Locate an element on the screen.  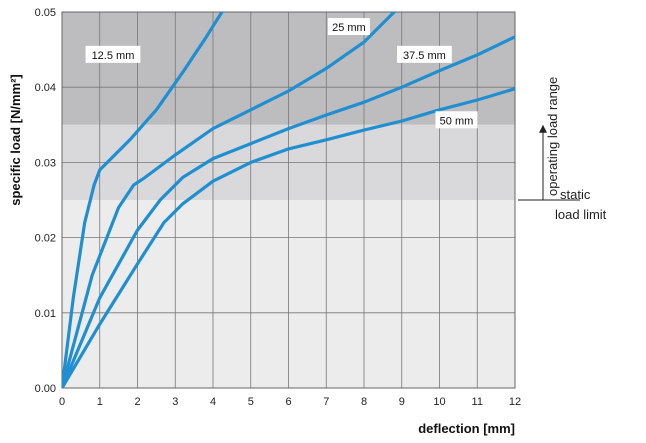
series-label-1: 25 mm is located at coordinates (349, 28).